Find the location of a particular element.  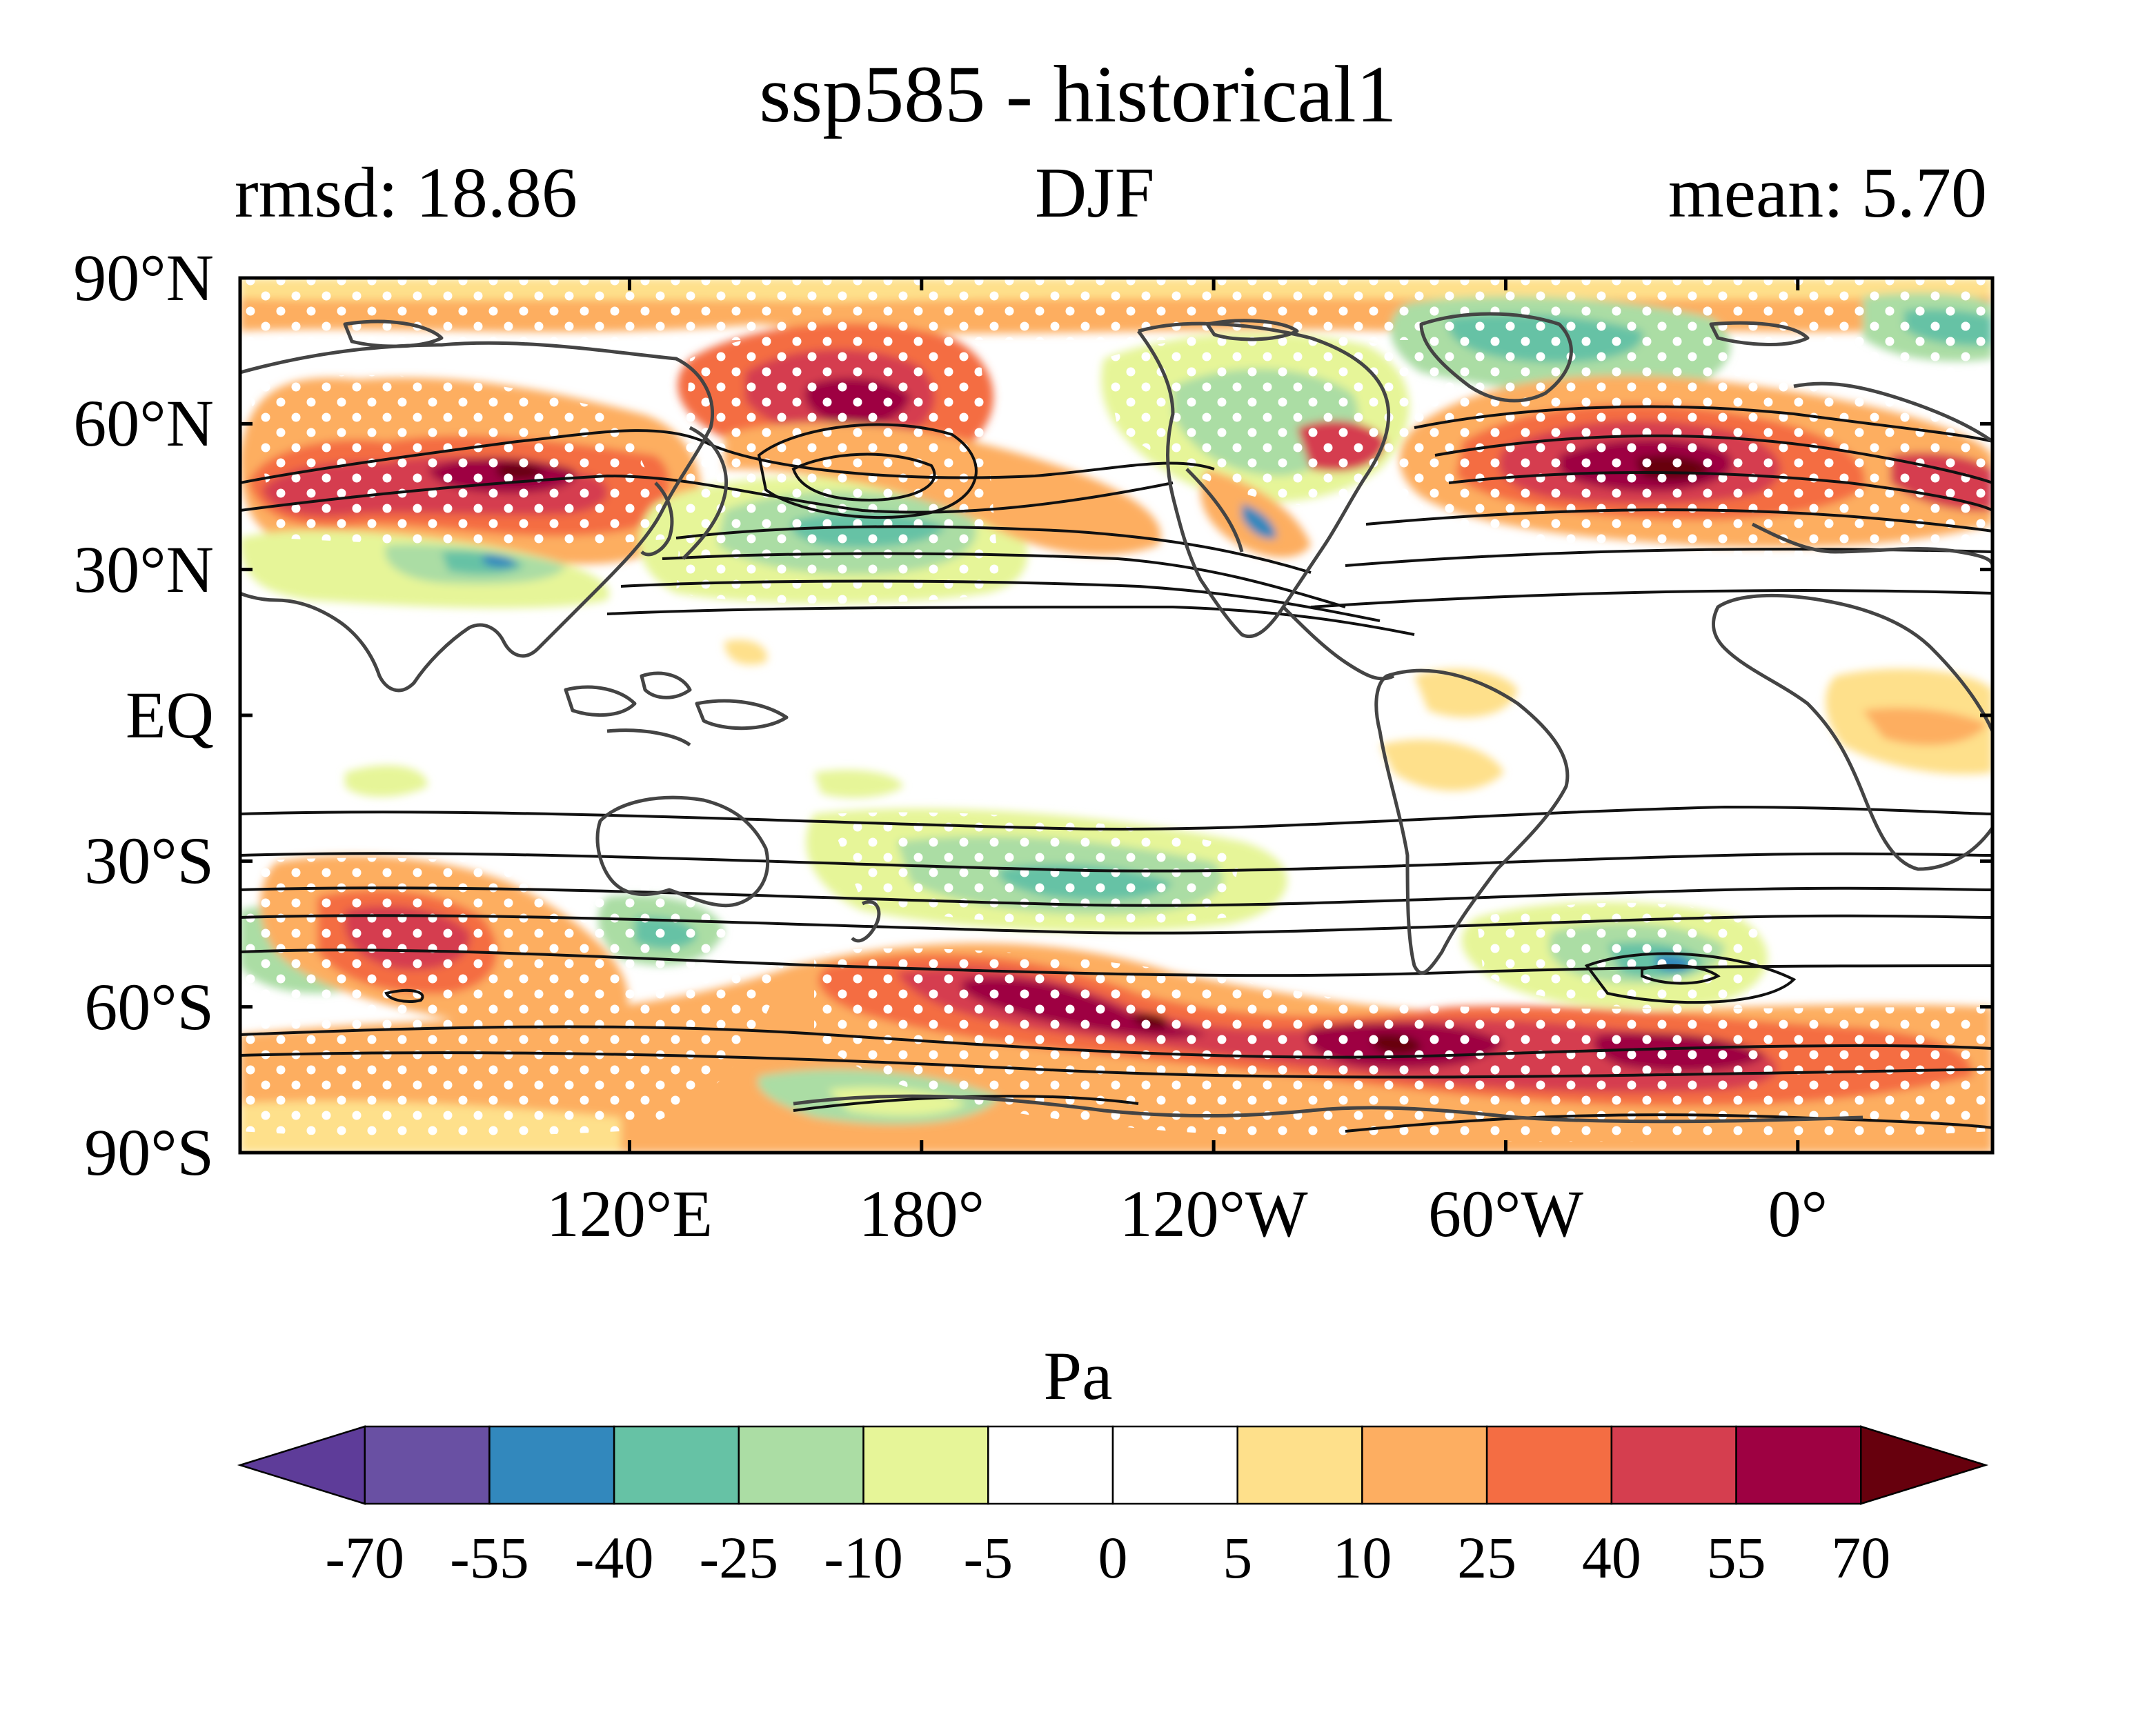

colorbar-level-label: -25 is located at coordinates (739, 1557).